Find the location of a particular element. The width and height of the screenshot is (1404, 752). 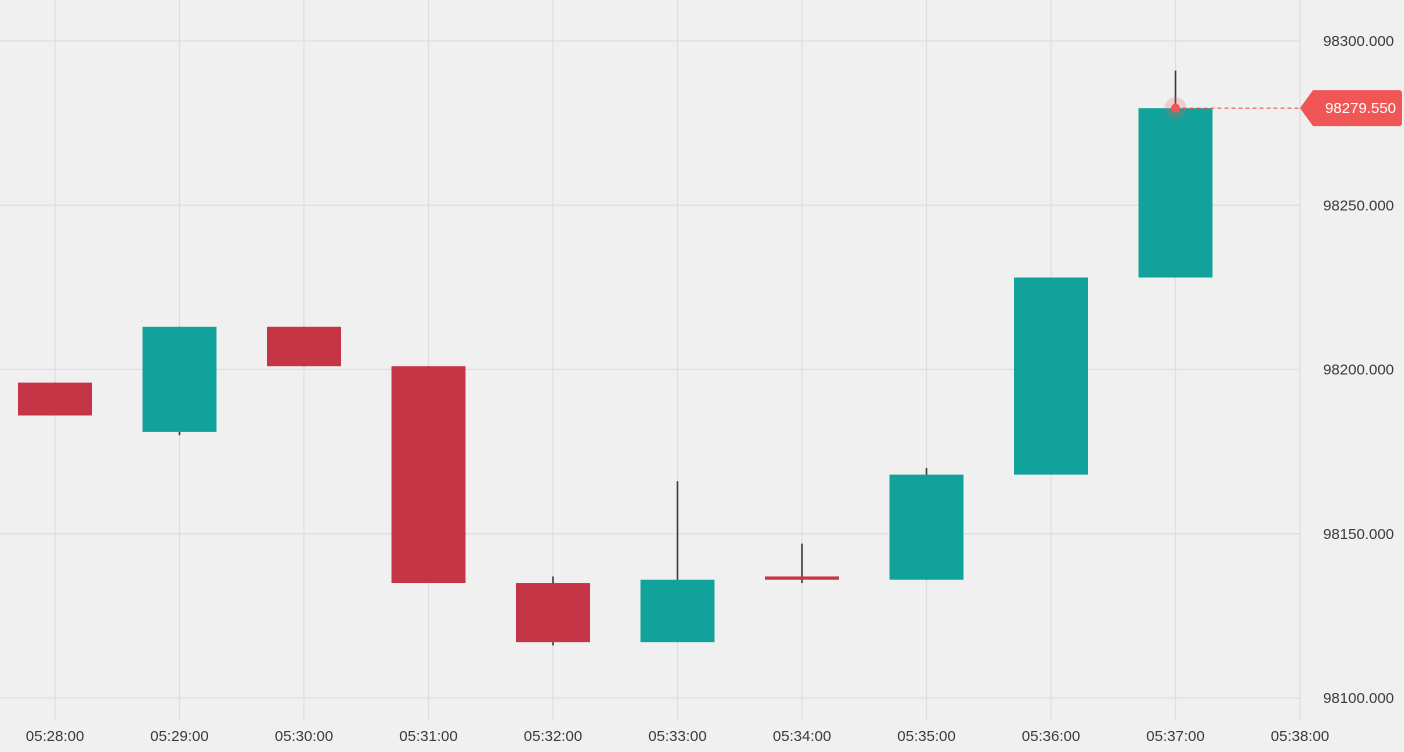

y-tick-label: 98300.000 is located at coordinates (1358, 41).